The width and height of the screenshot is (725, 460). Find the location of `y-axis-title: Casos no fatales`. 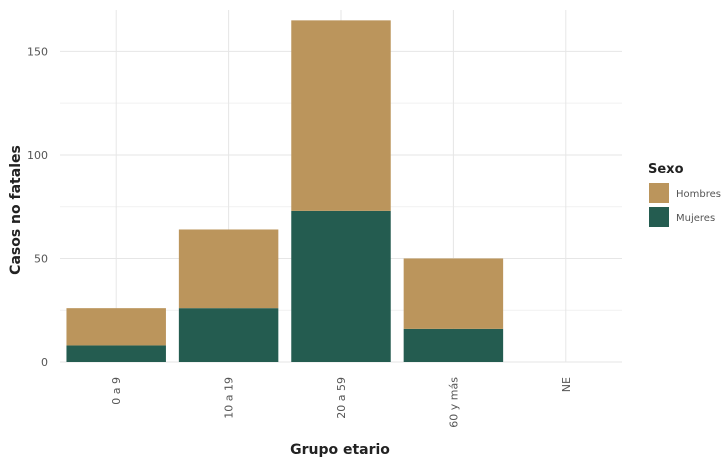

y-axis-title: Casos no fatales is located at coordinates (16, 210).